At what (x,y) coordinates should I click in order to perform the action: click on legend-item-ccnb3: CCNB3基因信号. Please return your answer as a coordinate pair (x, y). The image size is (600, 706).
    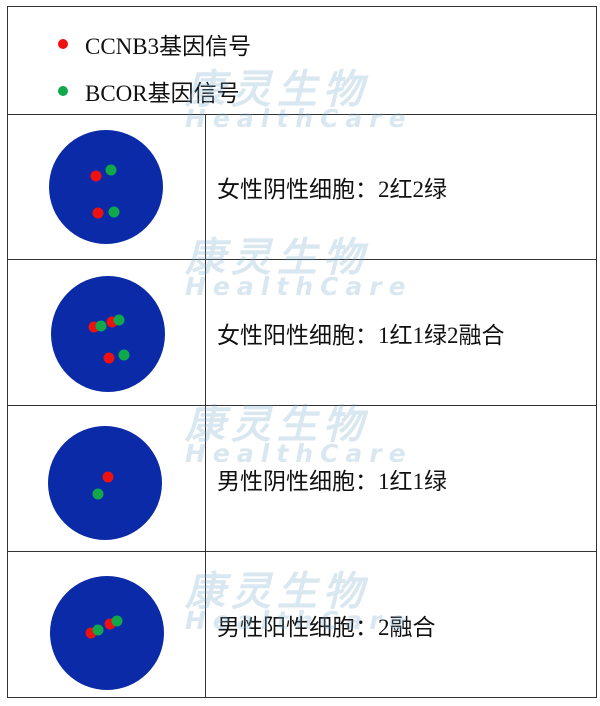
    Looking at the image, I should click on (154, 44).